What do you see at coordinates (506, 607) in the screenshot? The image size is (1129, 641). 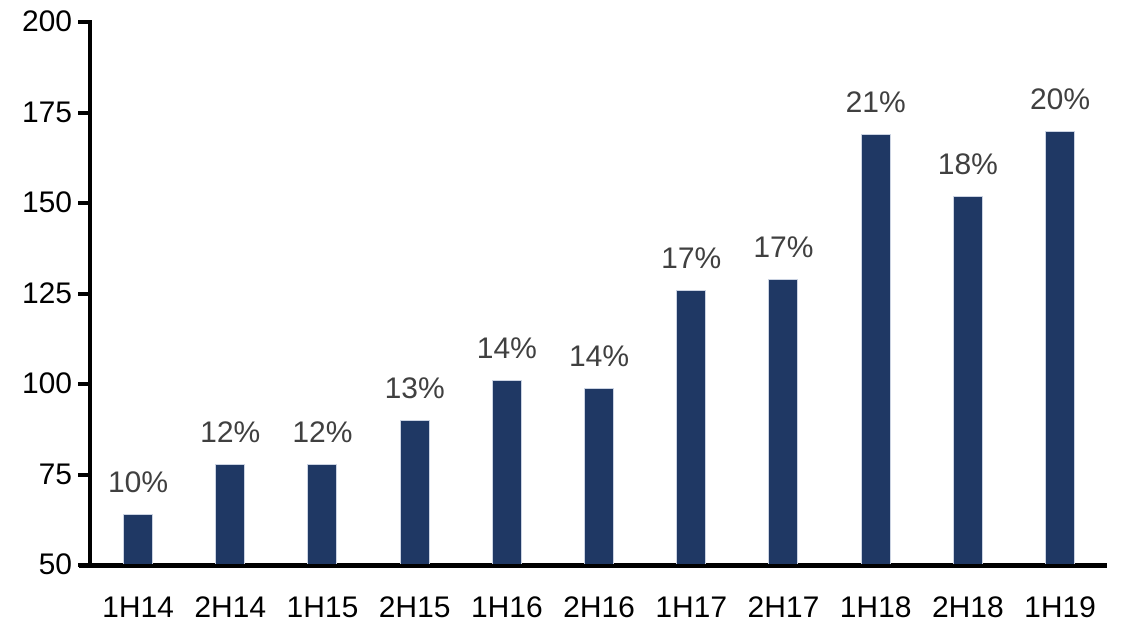 I see `x-axis-label: 1H16` at bounding box center [506, 607].